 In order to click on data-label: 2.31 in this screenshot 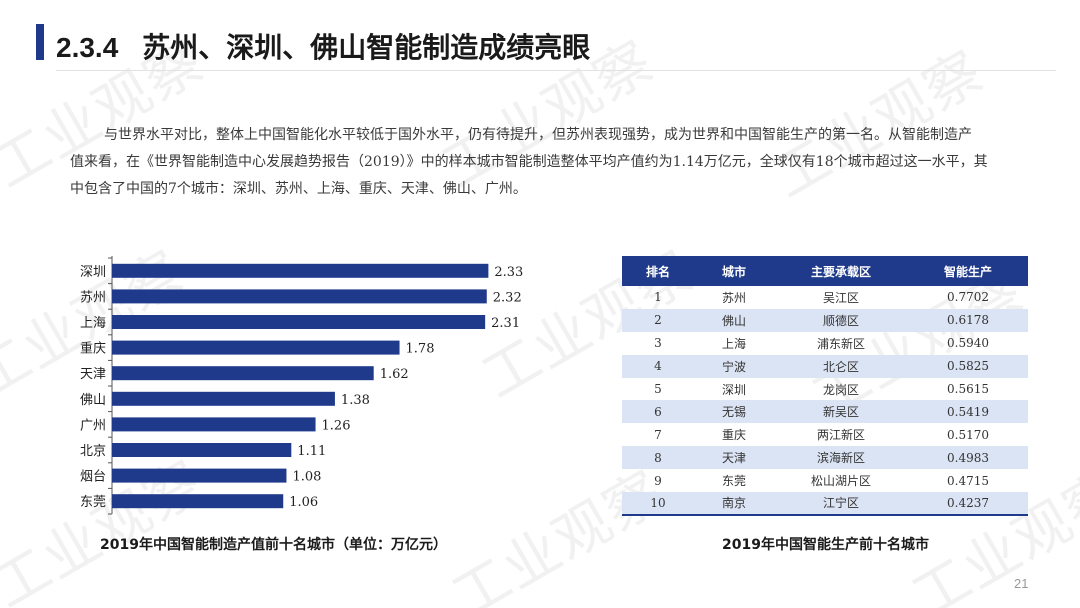, I will do `click(505, 323)`.